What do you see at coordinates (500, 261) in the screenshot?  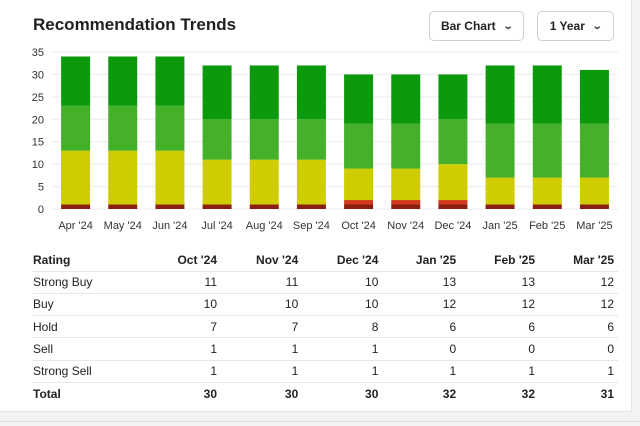 I see `column-header: Feb '25` at bounding box center [500, 261].